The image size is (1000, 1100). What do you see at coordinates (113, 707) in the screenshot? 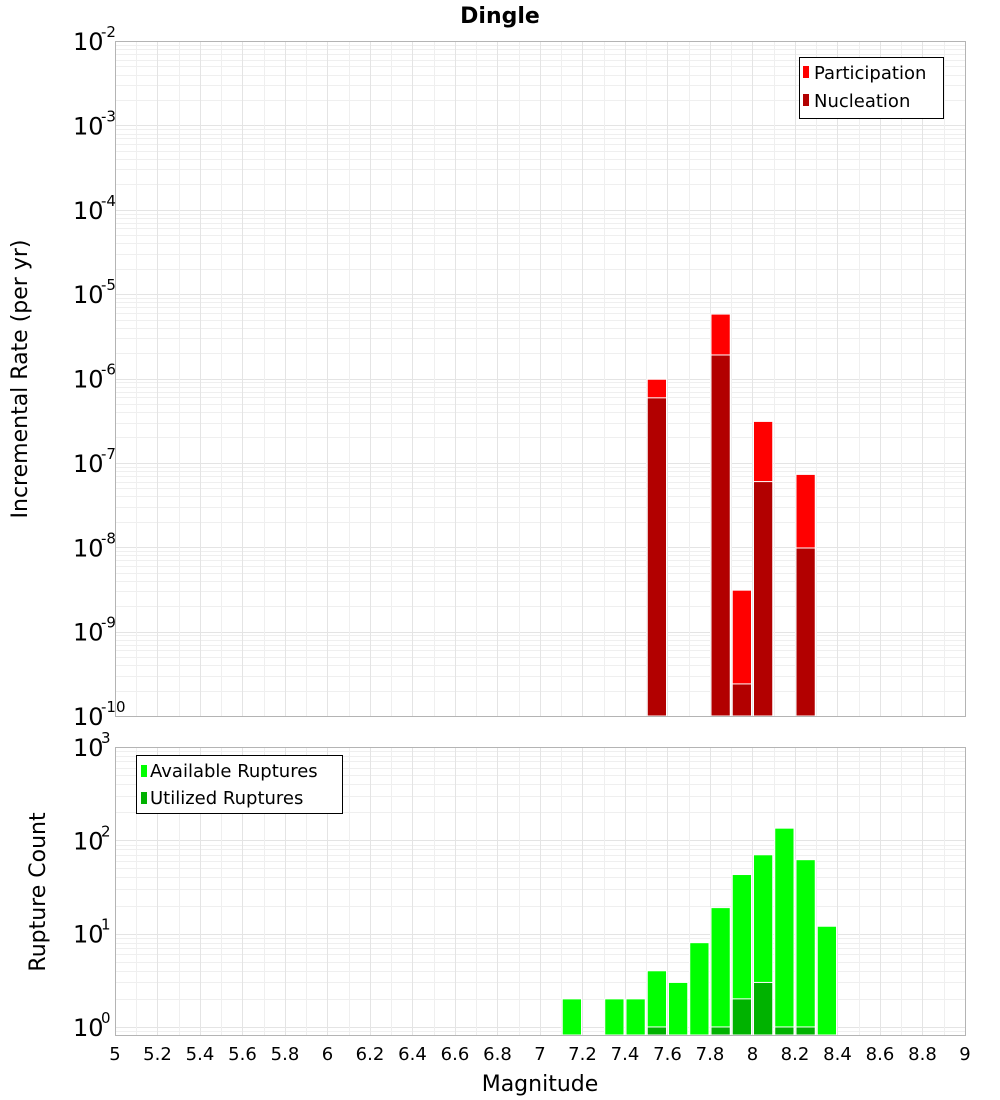
I see `y-tick-exponent: -10` at bounding box center [113, 707].